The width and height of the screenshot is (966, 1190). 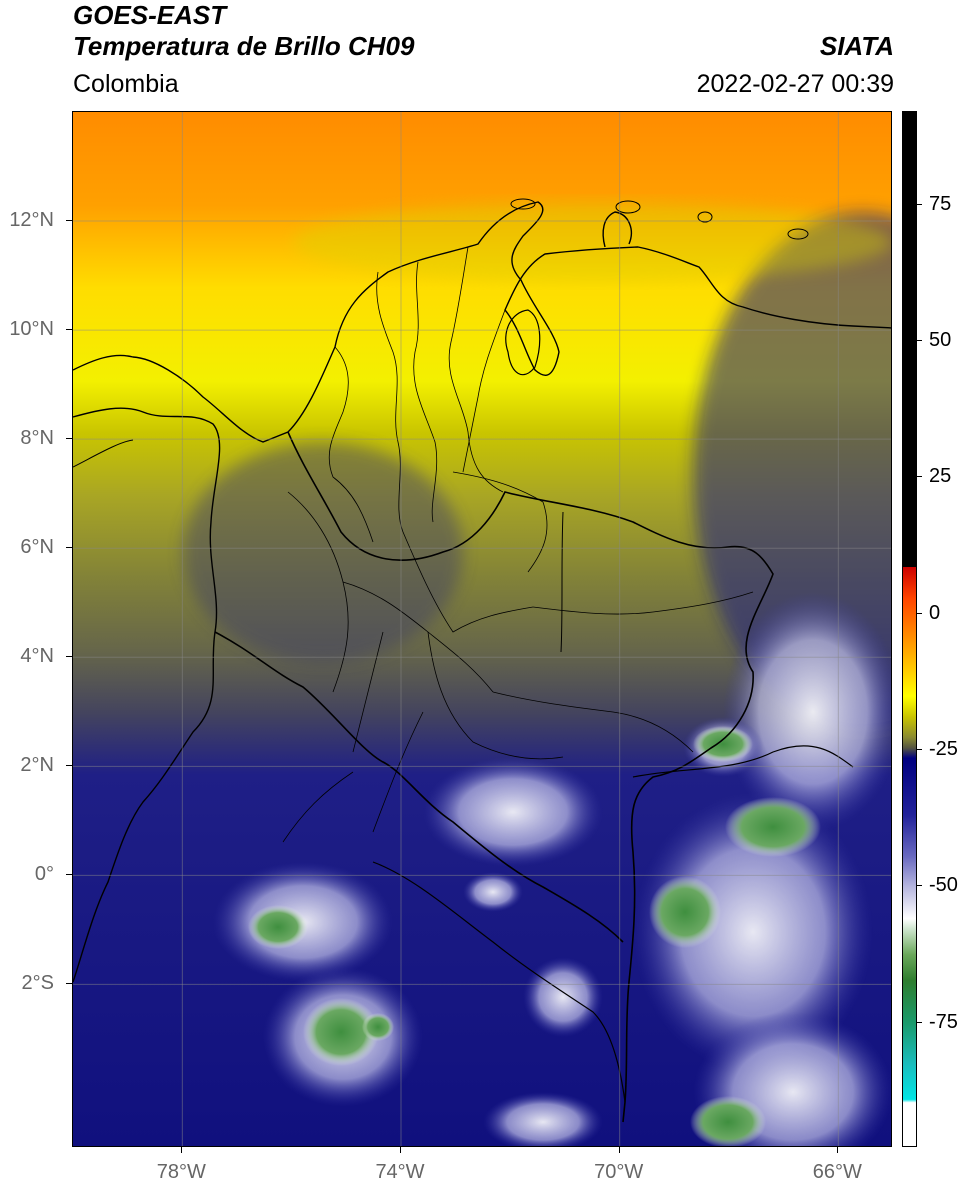 What do you see at coordinates (37, 438) in the screenshot?
I see `lat-tick-label: 8°N` at bounding box center [37, 438].